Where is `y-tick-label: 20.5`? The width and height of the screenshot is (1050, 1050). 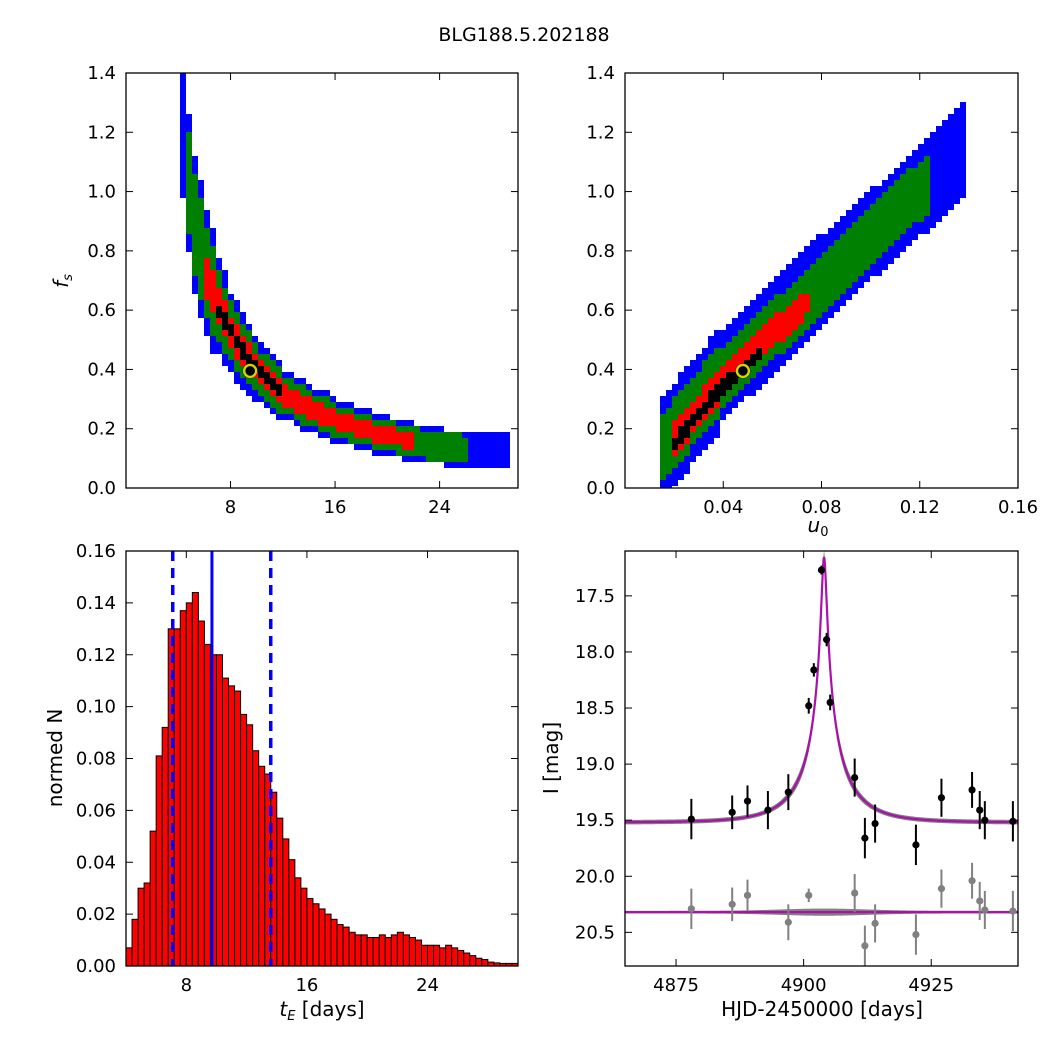 y-tick-label: 20.5 is located at coordinates (595, 932).